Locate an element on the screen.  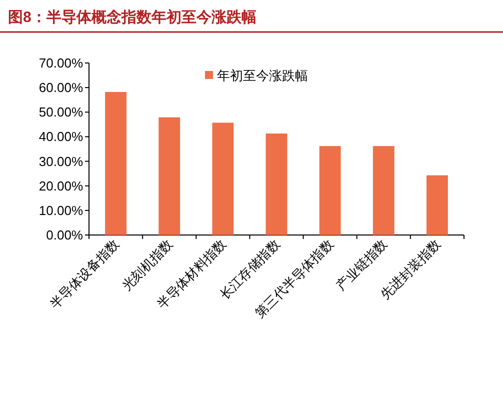
y-tick-label: 50.00% is located at coordinates (61, 112).